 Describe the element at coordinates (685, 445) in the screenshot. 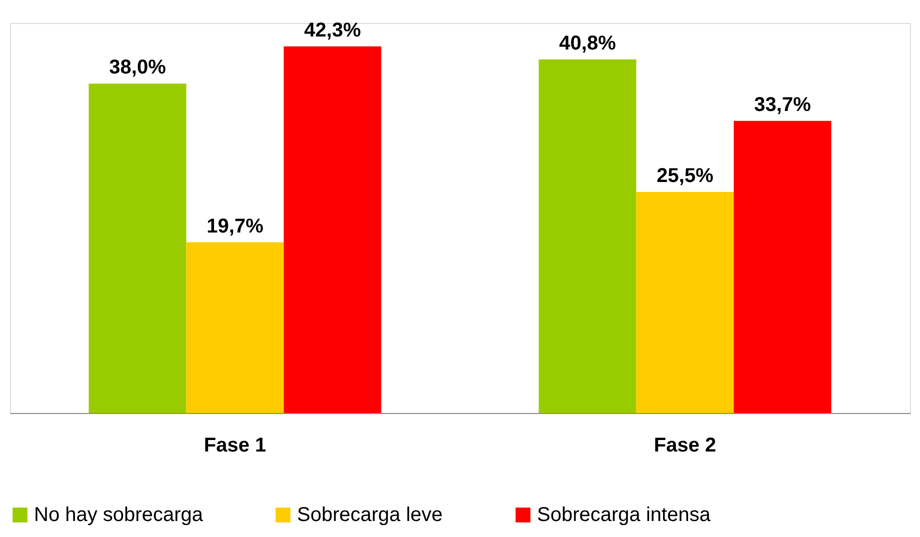

I see `x-tick-label: Fase 2` at that location.